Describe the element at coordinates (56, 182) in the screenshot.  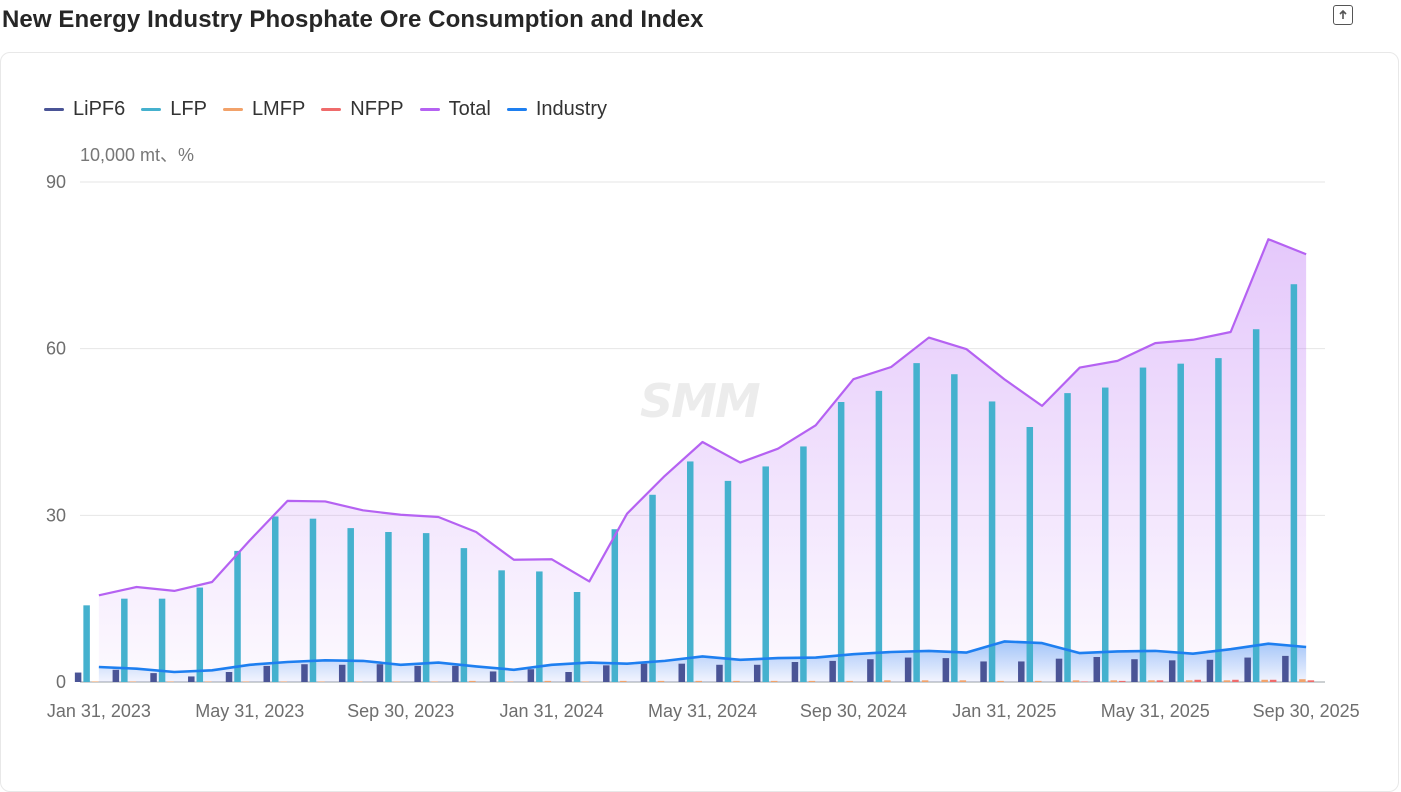
I see `y-tick-label: 90` at that location.